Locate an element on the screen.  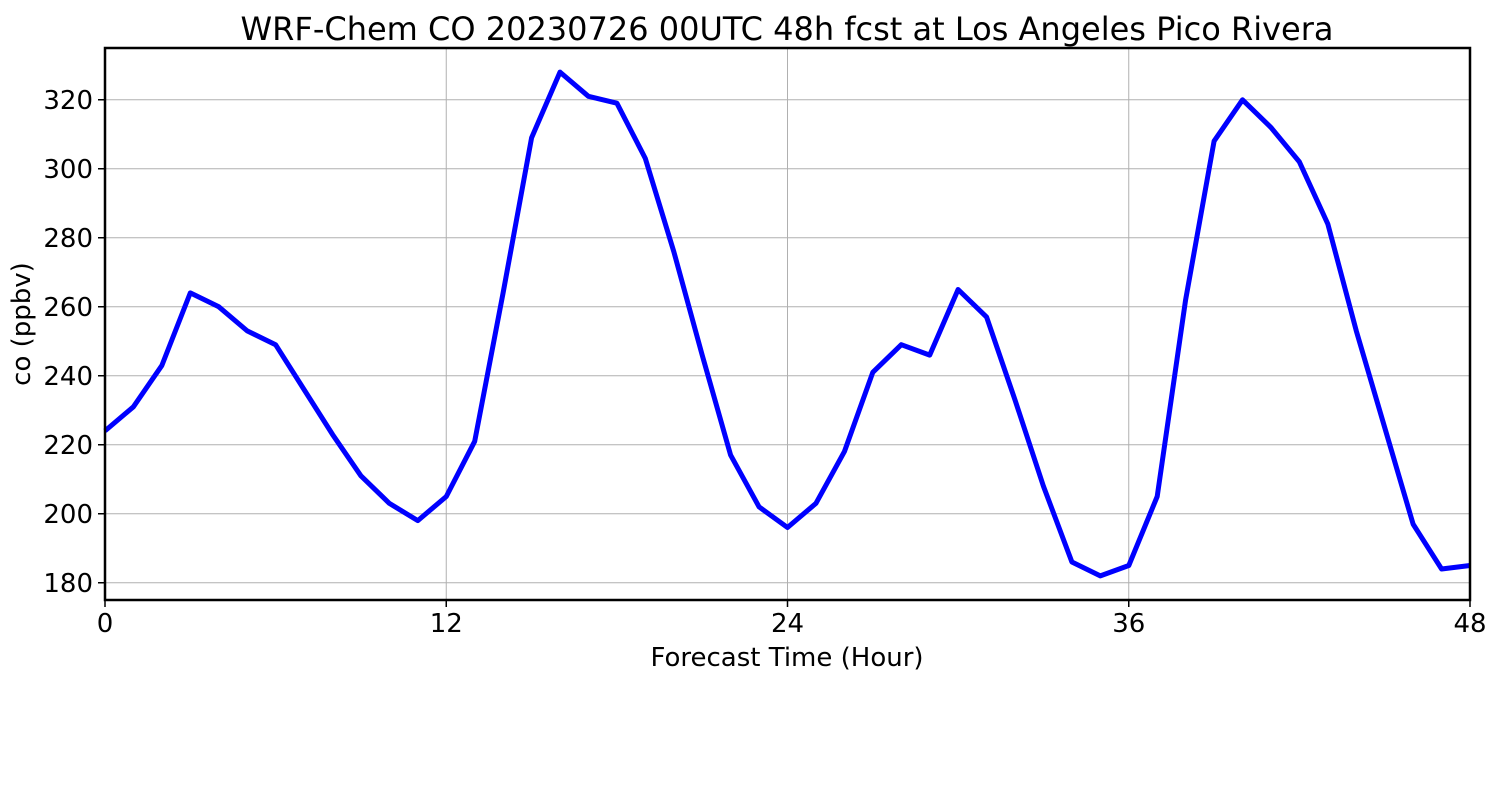
x-axis-label: Forecast Time (Hour) is located at coordinates (786, 658).